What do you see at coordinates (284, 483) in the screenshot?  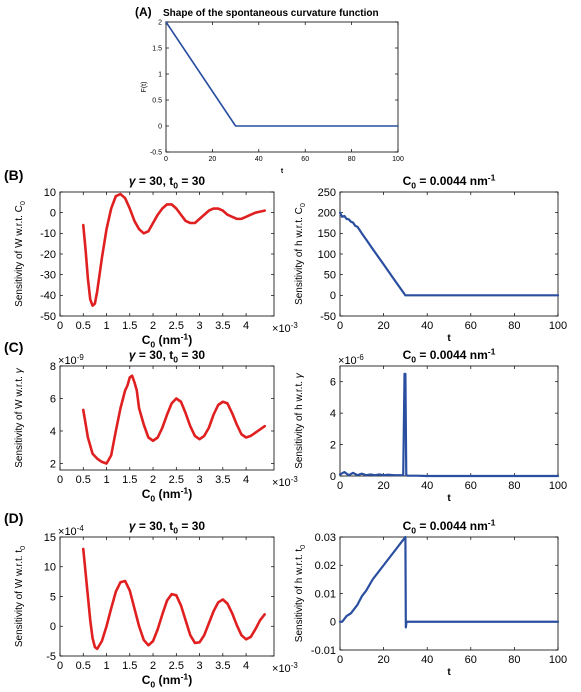 I see `label-run: 10` at bounding box center [284, 483].